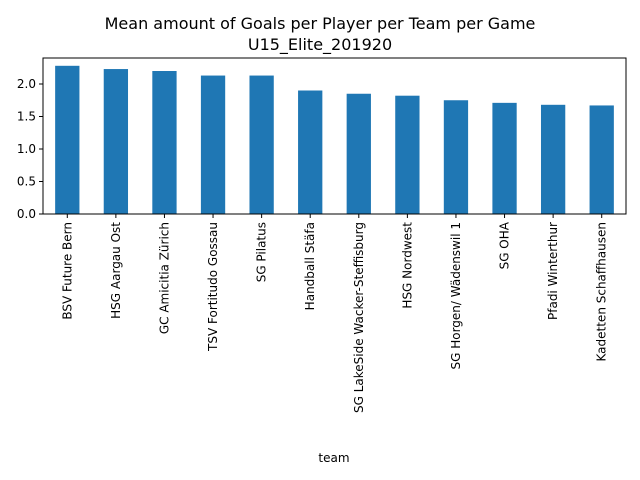  Describe the element at coordinates (320, 45) in the screenshot. I see `chart-subtitle: U15_Elite_201920` at that location.